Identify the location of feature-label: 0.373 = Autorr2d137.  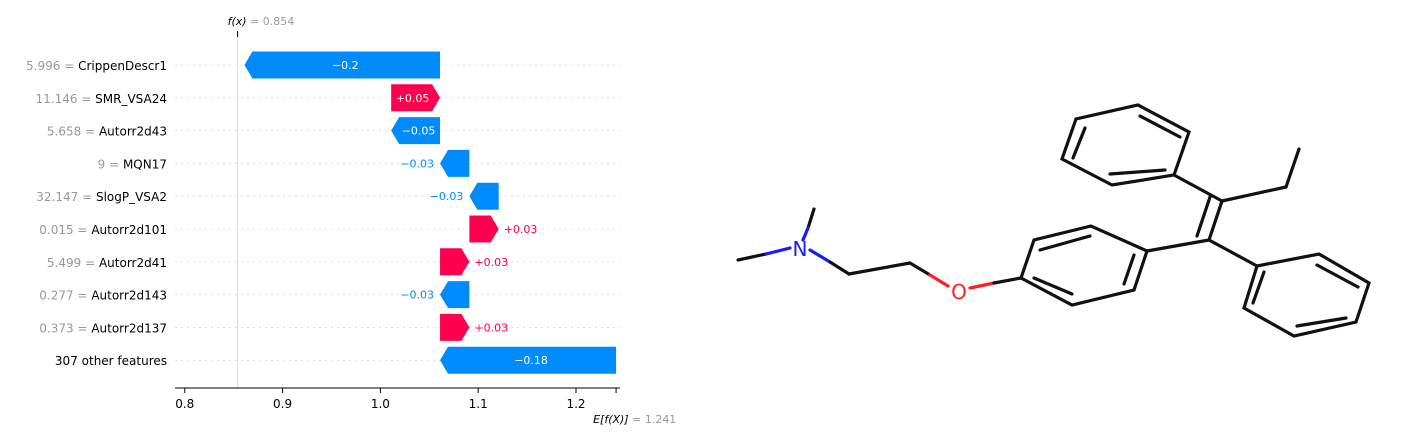
(103, 328).